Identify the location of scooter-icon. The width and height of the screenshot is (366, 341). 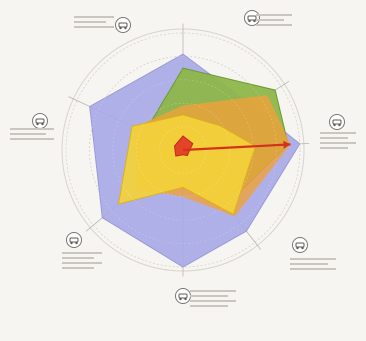
(300, 245).